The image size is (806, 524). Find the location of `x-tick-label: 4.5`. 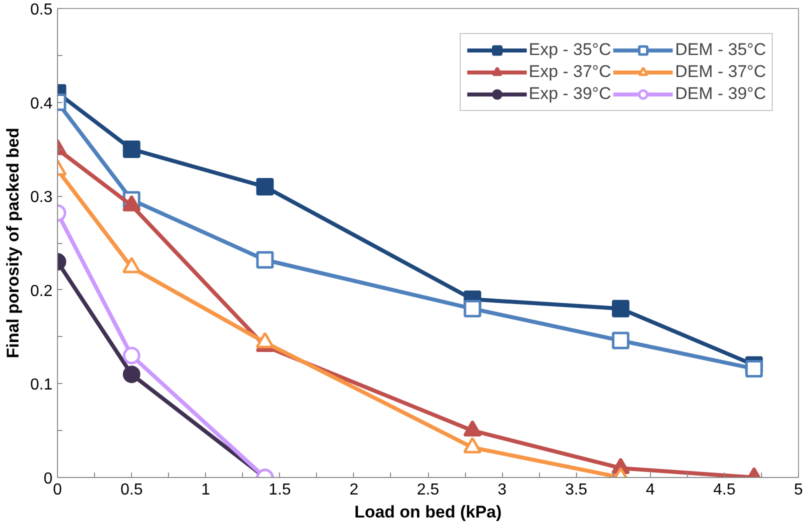

x-tick-label: 4.5 is located at coordinates (724, 490).